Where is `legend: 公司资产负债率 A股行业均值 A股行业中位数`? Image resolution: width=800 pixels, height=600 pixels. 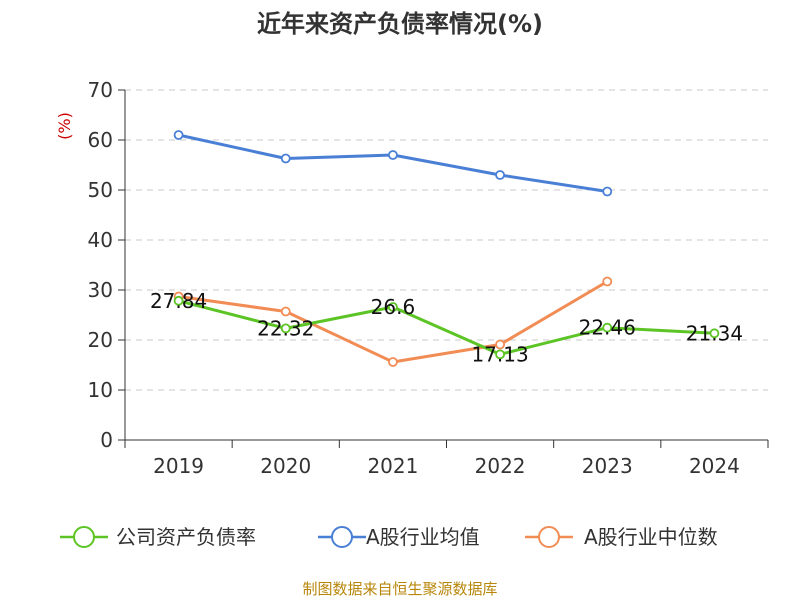 legend: 公司资产负债率 A股行业均值 A股行业中位数 is located at coordinates (389, 537).